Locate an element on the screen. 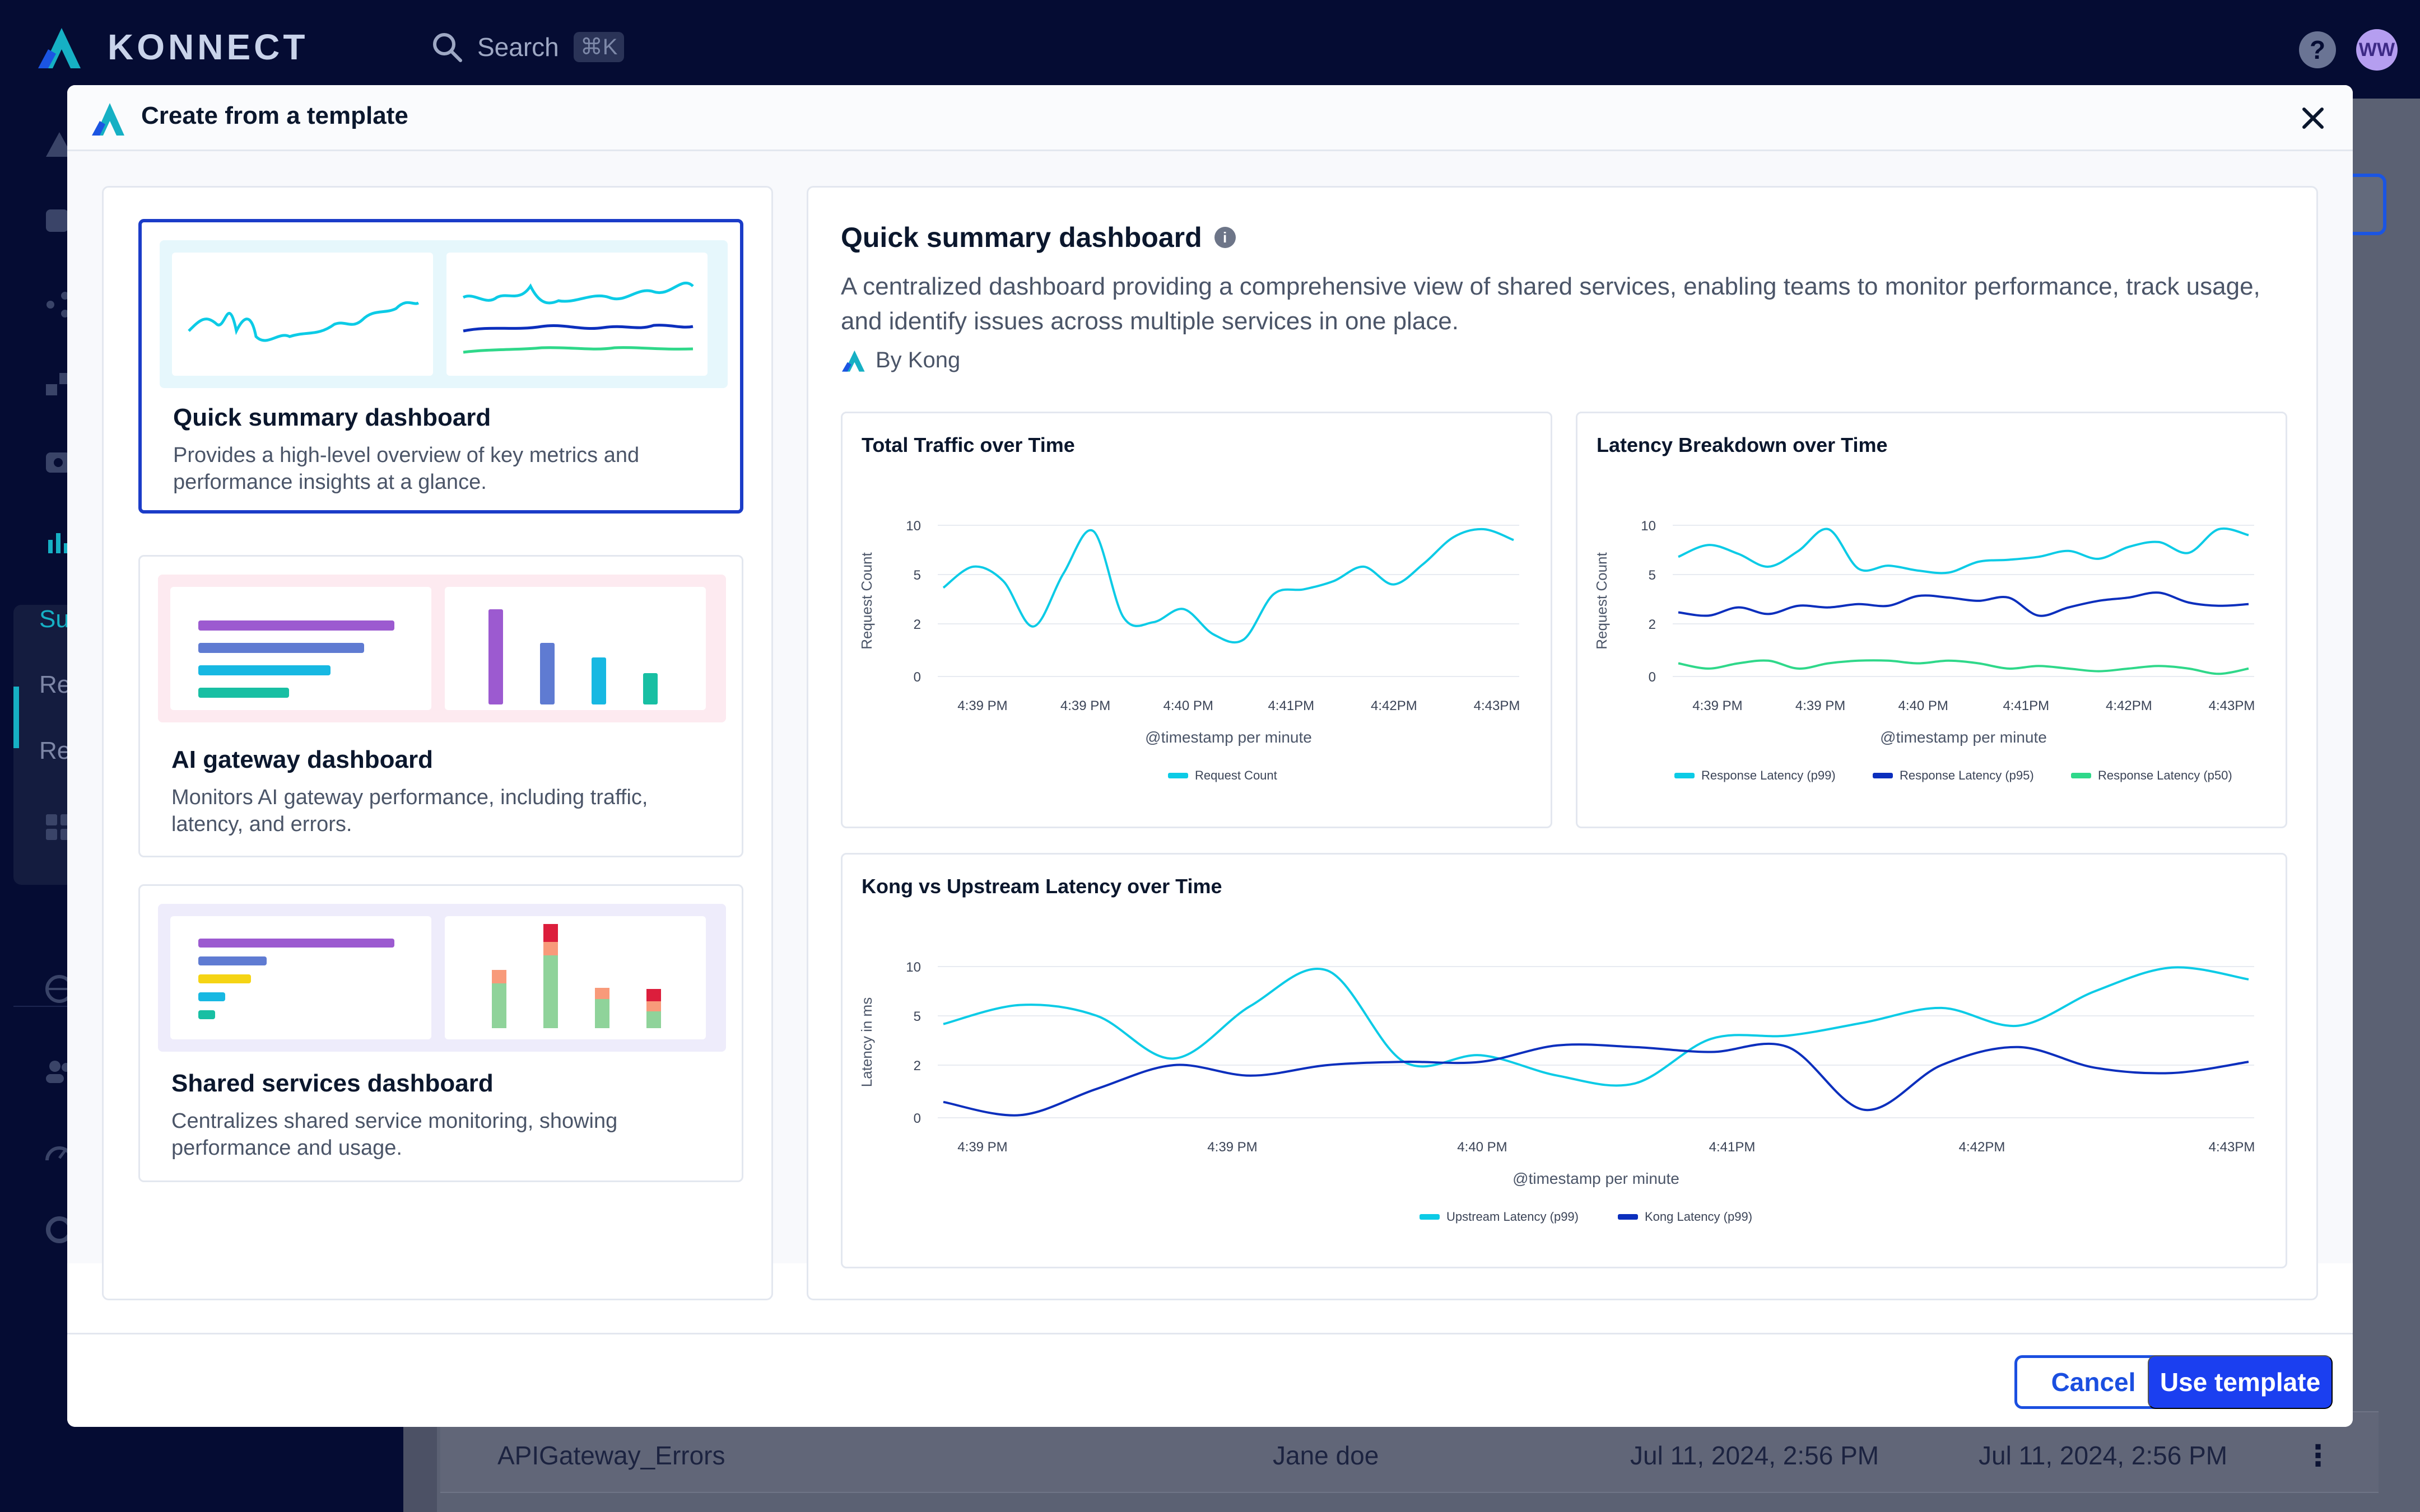 The width and height of the screenshot is (2420, 1512). close-icon is located at coordinates (2313, 118).